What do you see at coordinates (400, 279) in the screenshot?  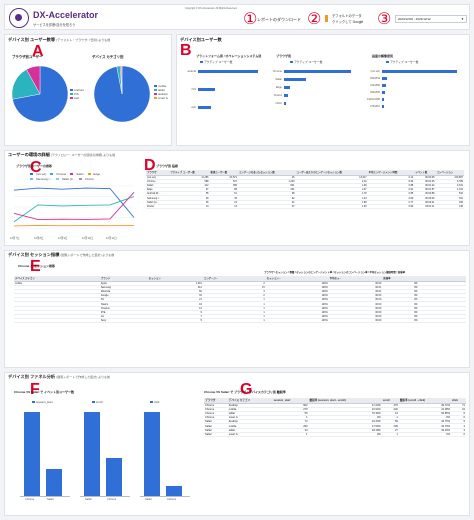 I see `column-header: 直帰率` at bounding box center [400, 279].